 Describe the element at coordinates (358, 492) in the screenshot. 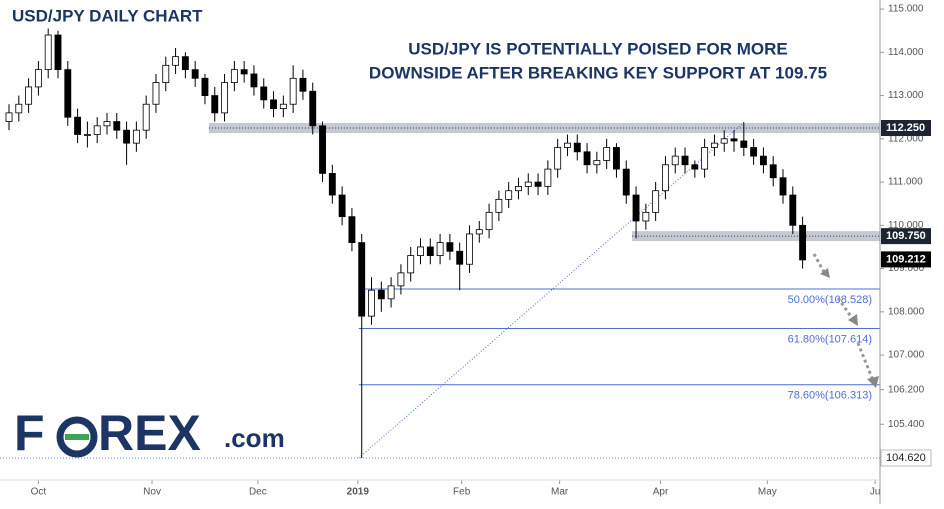

I see `x-tick-label: 2019` at that location.